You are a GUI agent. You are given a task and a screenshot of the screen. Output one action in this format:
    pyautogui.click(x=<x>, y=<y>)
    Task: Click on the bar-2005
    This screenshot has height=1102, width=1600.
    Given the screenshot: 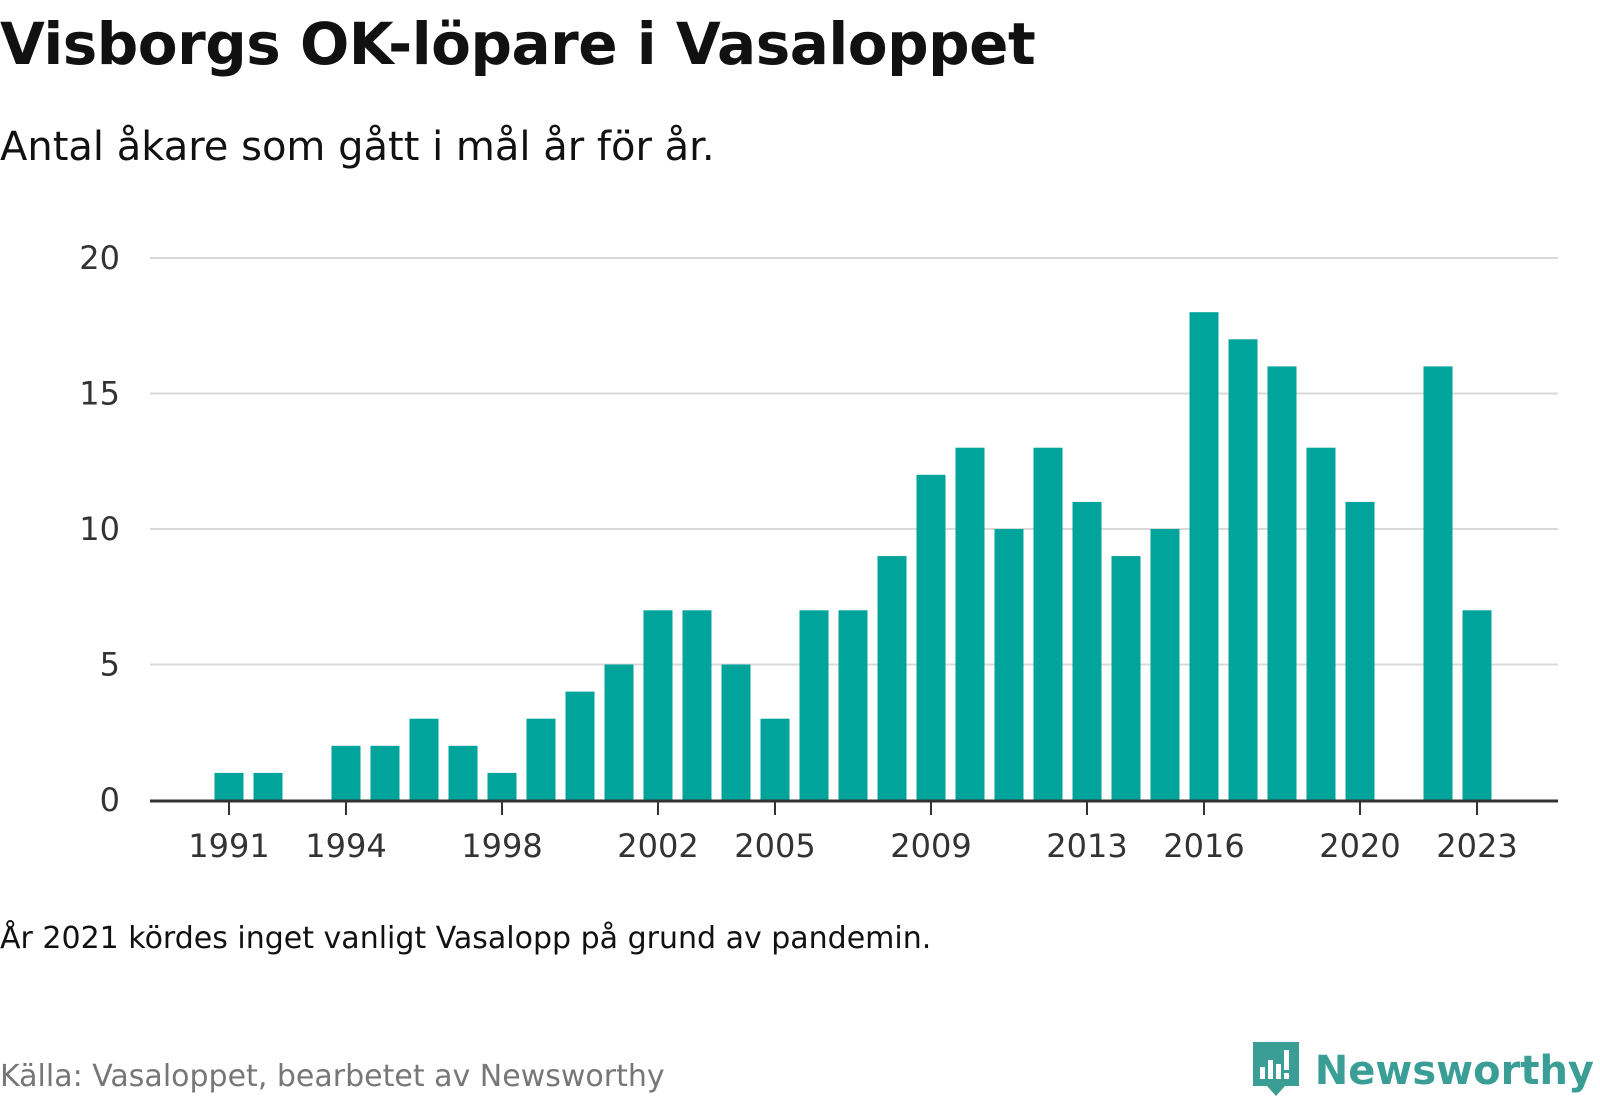 What is the action you would take?
    pyautogui.click(x=775, y=759)
    